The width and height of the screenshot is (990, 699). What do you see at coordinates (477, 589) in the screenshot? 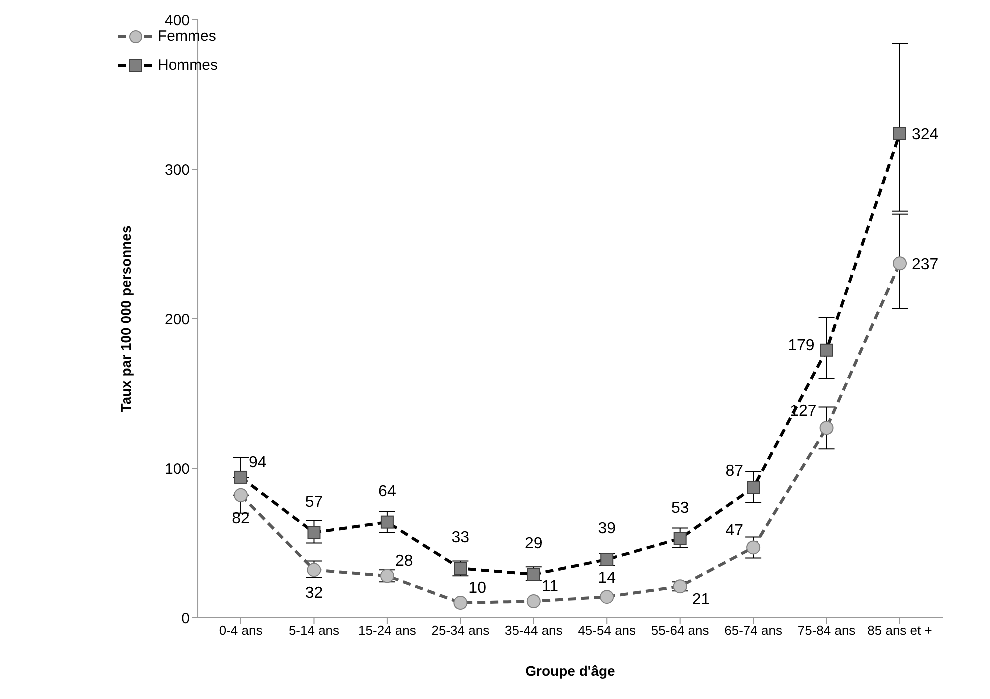
I see `data-label: 10` at bounding box center [477, 589].